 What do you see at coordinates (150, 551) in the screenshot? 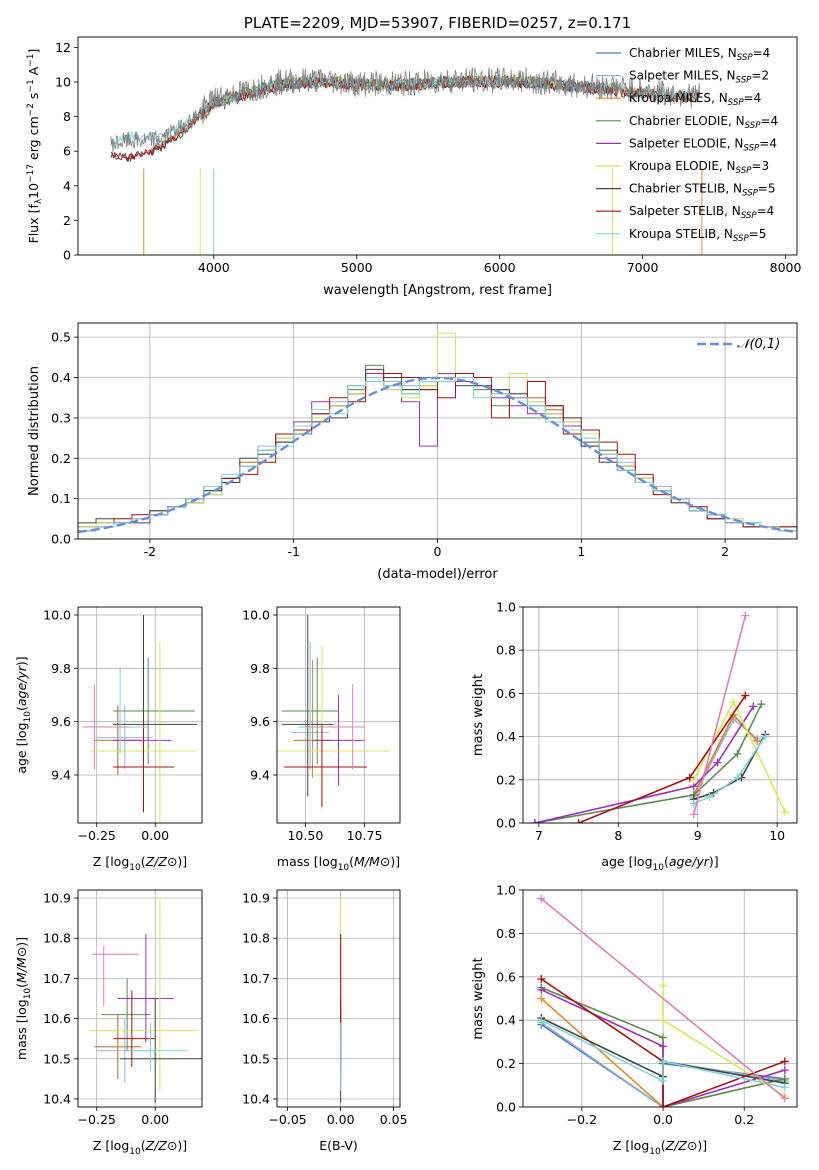
I see `x-tick-label: -2` at bounding box center [150, 551].